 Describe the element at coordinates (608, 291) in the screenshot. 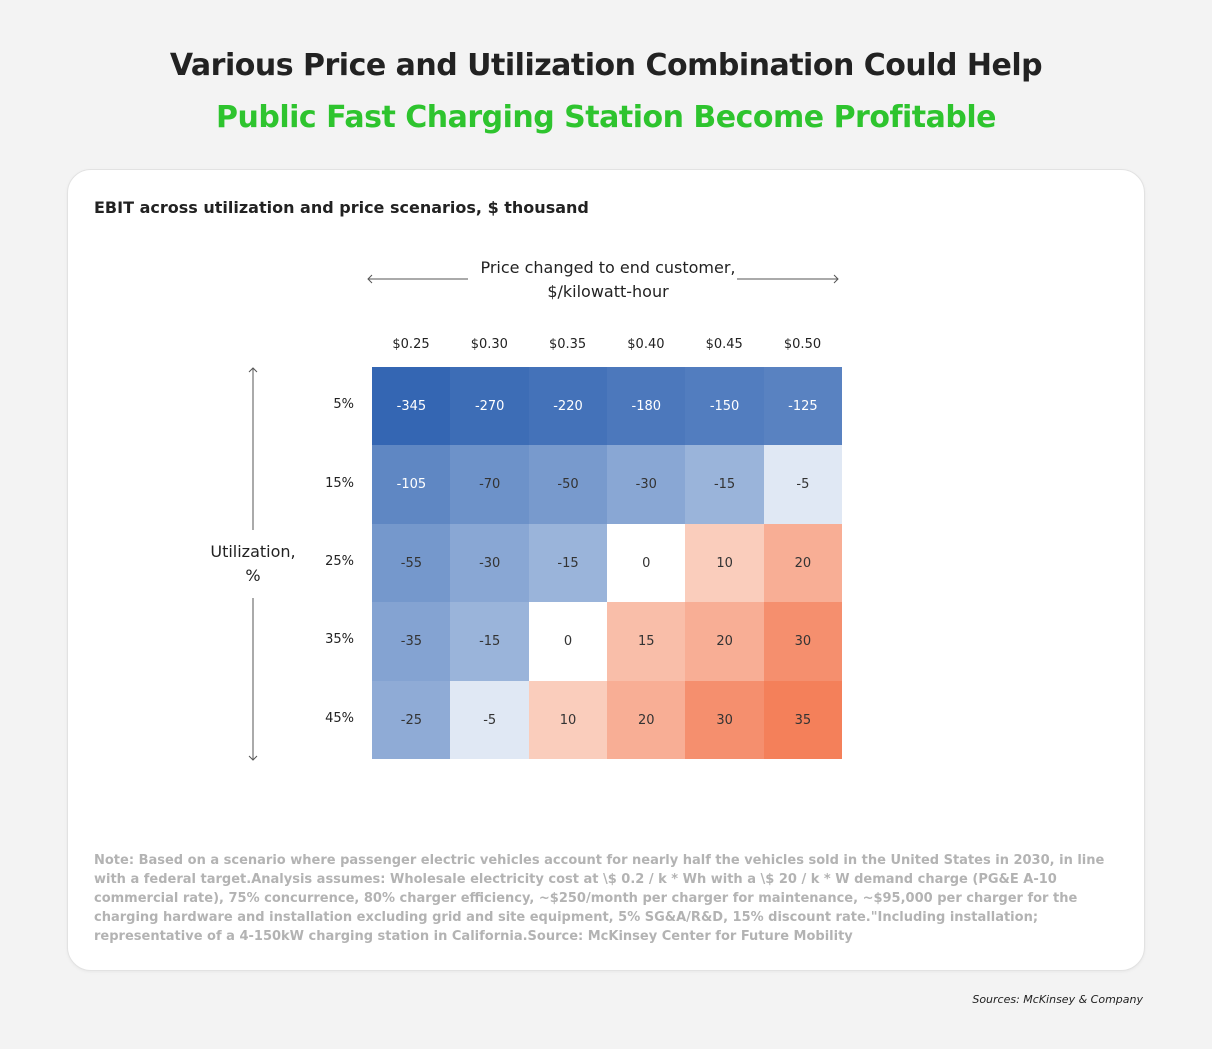

I see `x-axis-title-line2: $/kilowatt-hour` at that location.